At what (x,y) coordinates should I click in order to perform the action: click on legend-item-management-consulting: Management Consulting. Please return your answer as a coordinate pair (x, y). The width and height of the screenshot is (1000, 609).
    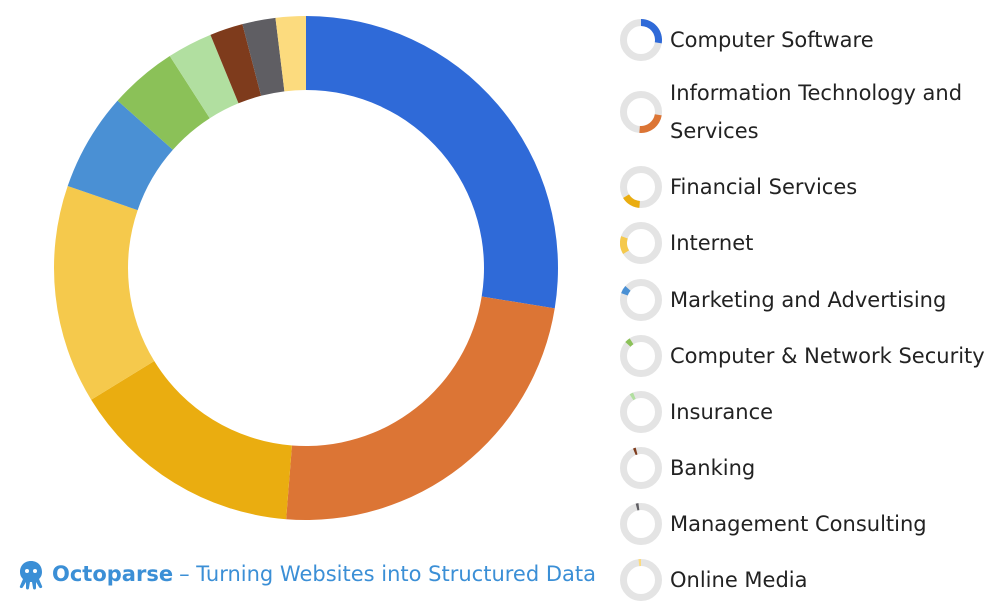
    Looking at the image, I should click on (773, 524).